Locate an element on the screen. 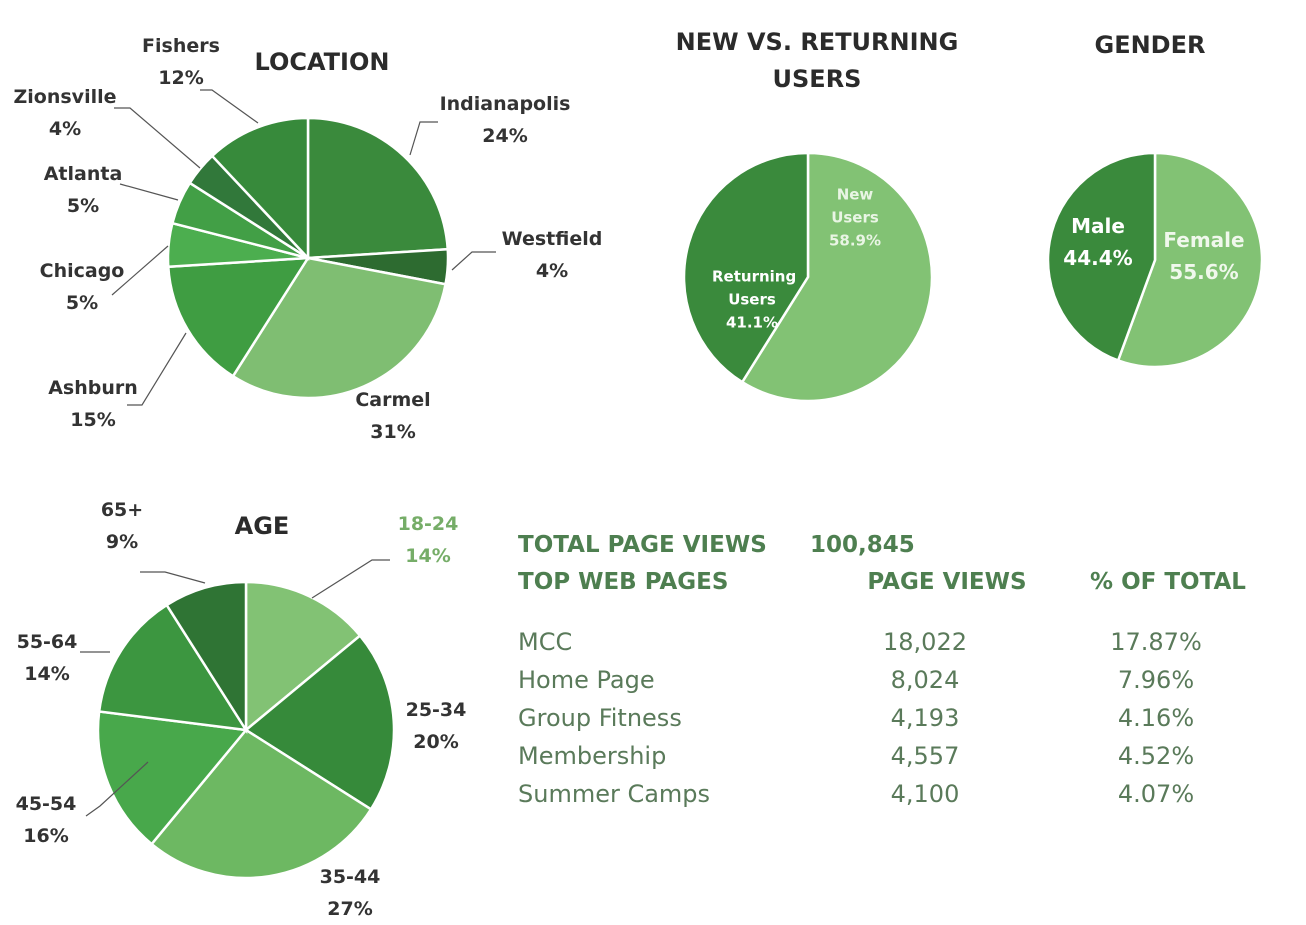  title-text: GENDER is located at coordinates (1150, 45).